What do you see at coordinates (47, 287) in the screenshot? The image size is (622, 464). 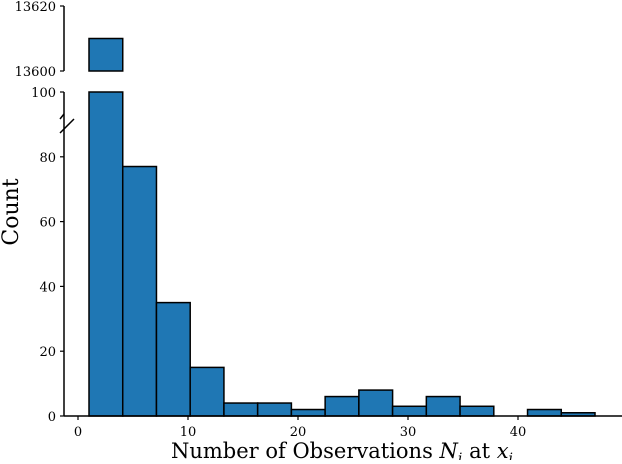 I see `y-tick-label: 40` at bounding box center [47, 287].